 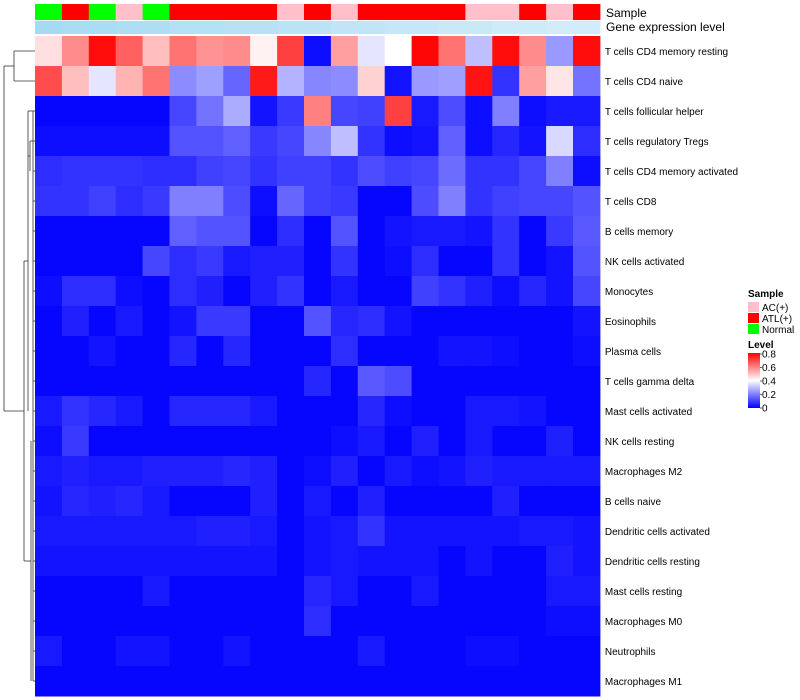 I want to click on legend-level-ticks: 0.8 0.6 0.4 0.2 0, so click(x=768, y=382).